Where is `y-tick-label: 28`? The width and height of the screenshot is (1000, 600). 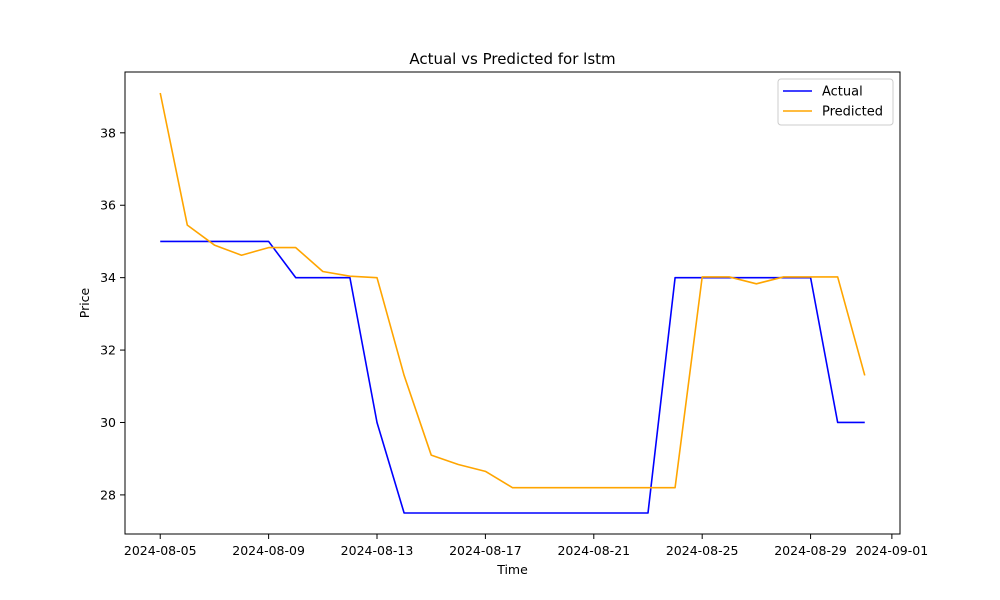
y-tick-label: 28 is located at coordinates (108, 494).